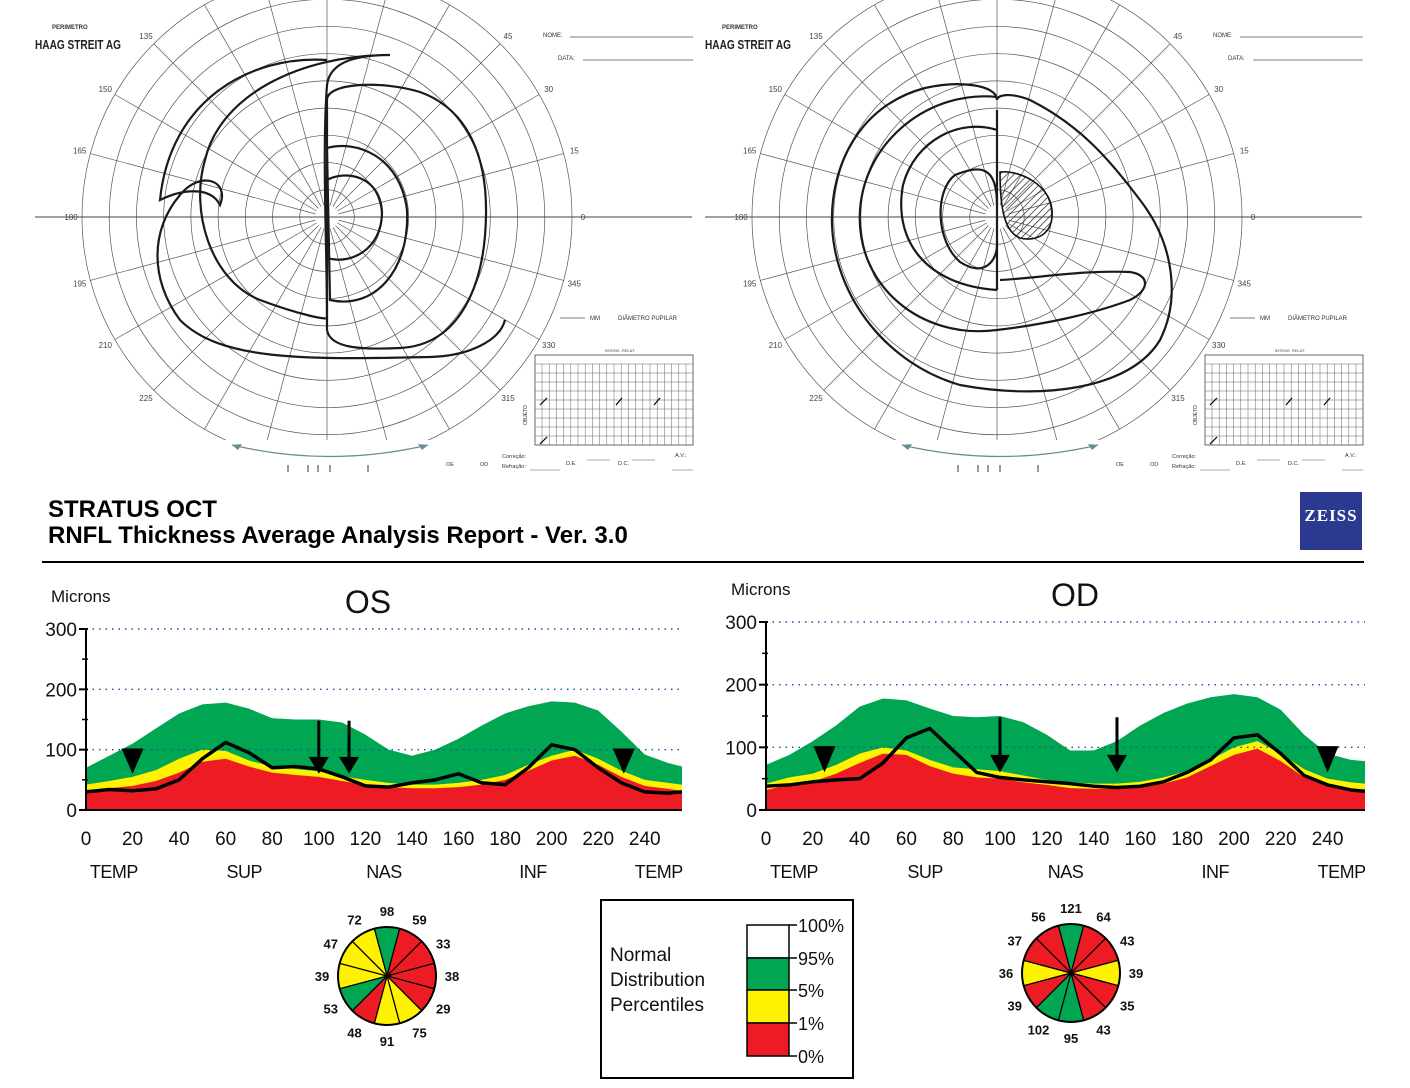 This screenshot has height=1088, width=1410. I want to click on y-tick-label: 300, so click(61, 630).